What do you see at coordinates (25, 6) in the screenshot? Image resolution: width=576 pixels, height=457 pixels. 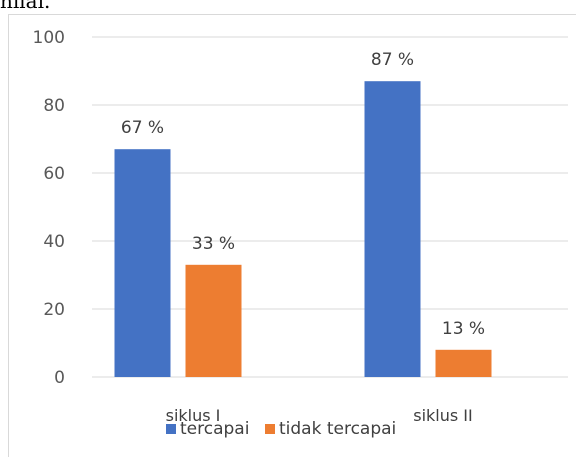 I see `caption-fragment: nilai.` at bounding box center [25, 6].